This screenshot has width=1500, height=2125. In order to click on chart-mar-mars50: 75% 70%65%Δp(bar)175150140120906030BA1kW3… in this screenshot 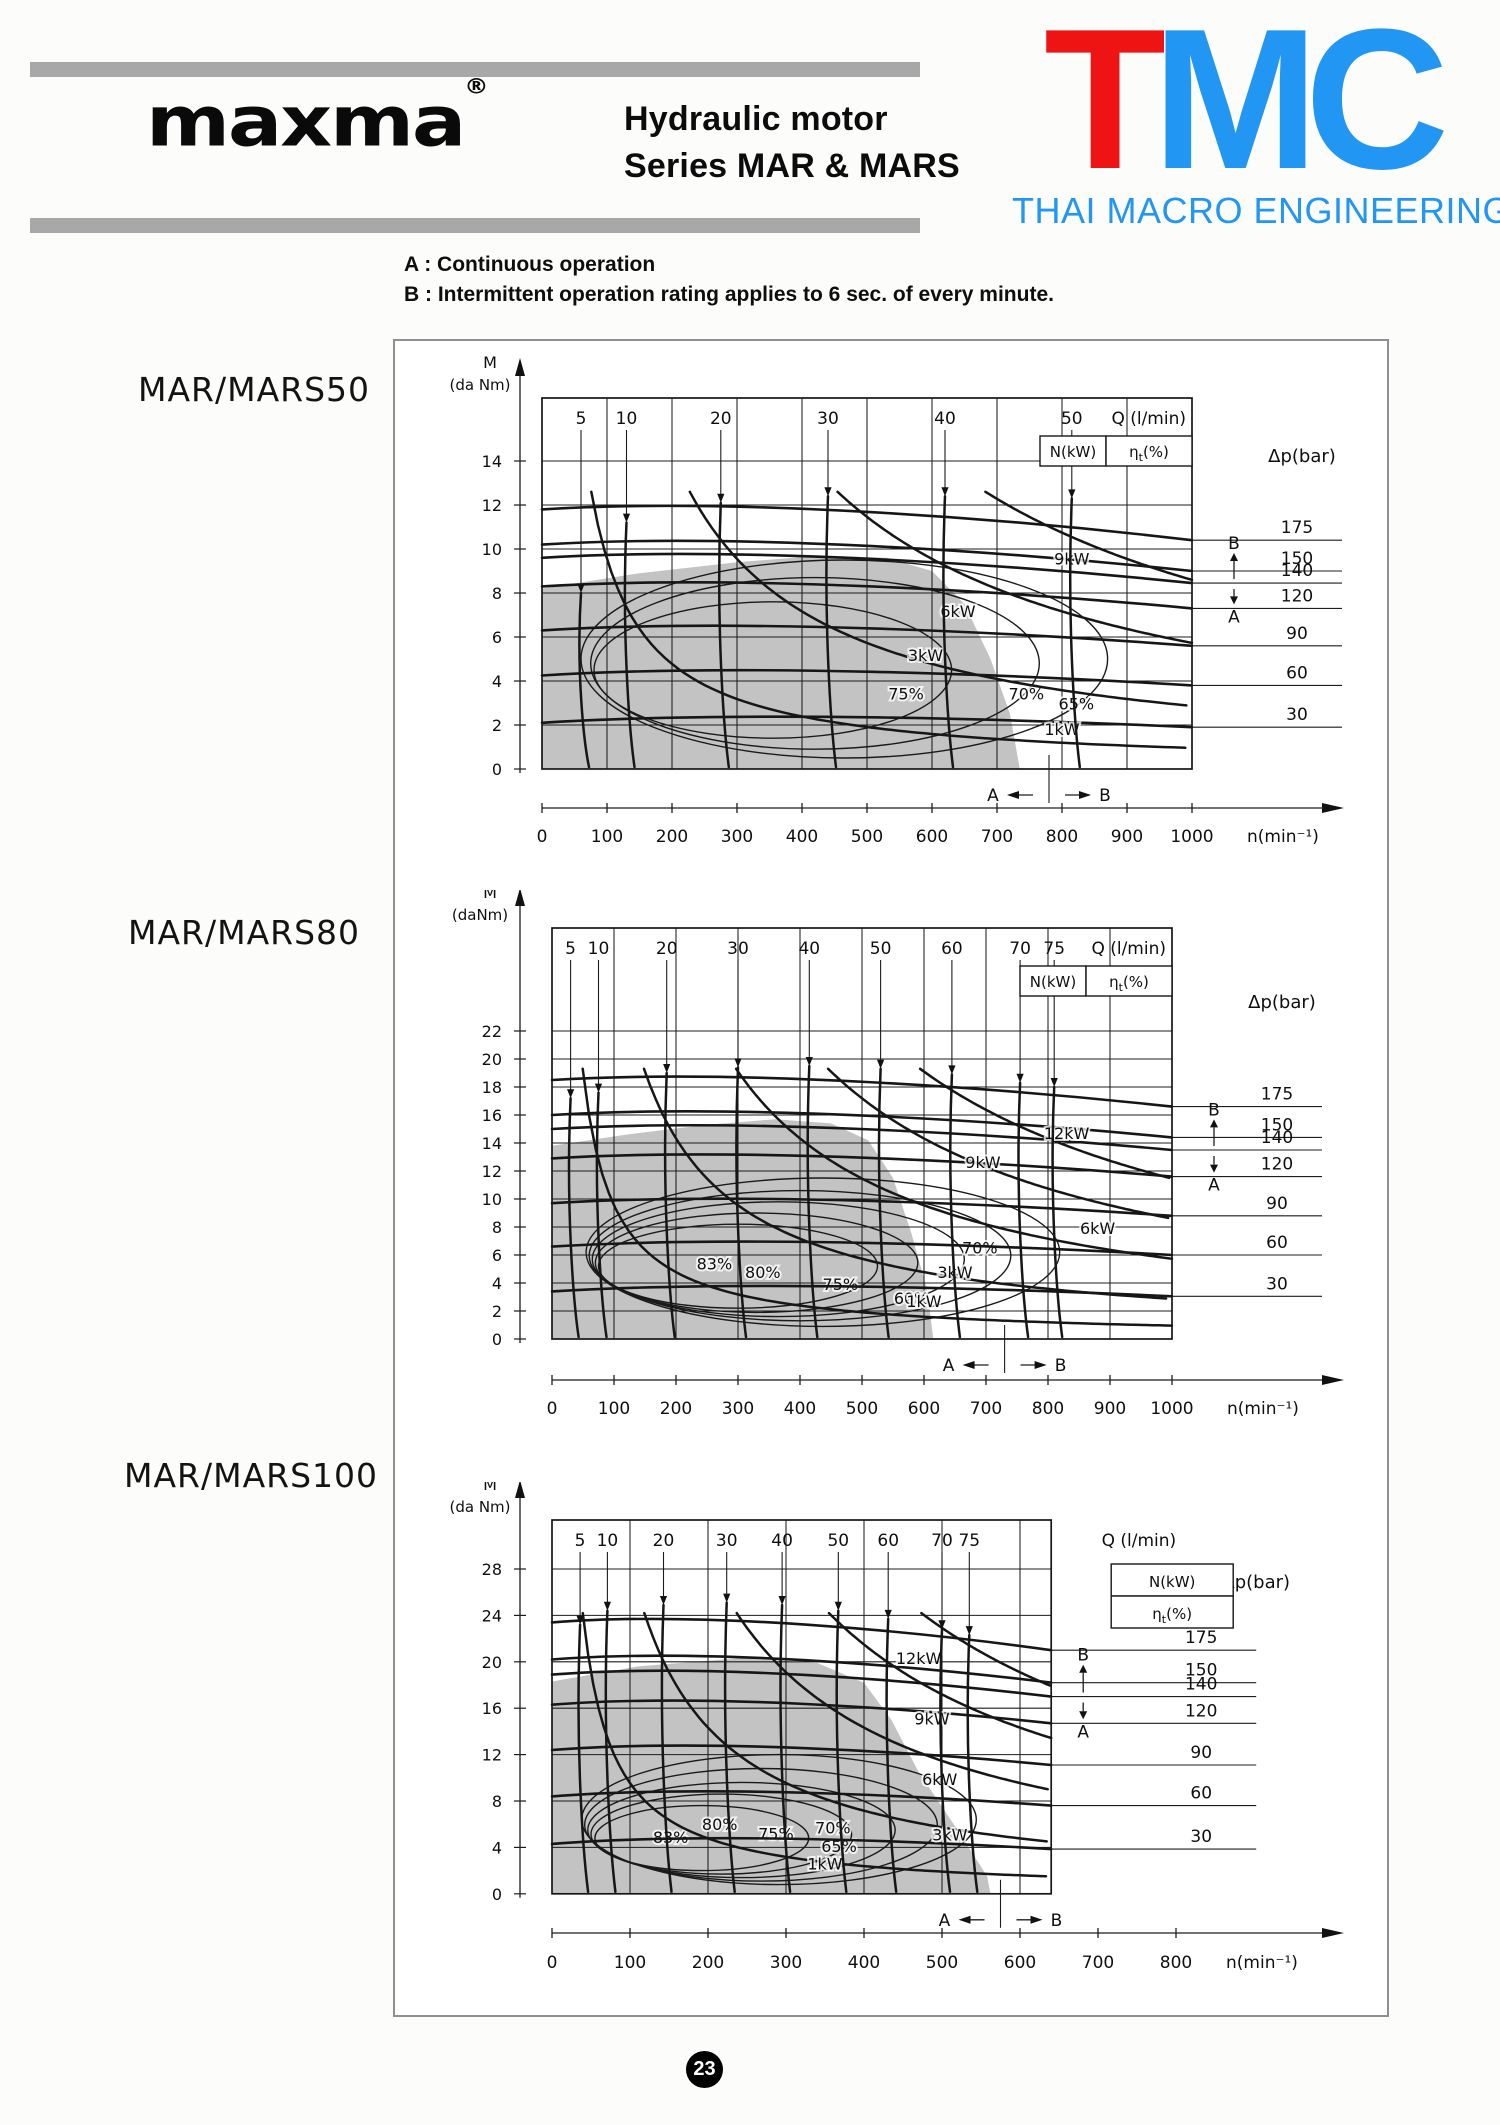, I will do `click(896, 600)`.